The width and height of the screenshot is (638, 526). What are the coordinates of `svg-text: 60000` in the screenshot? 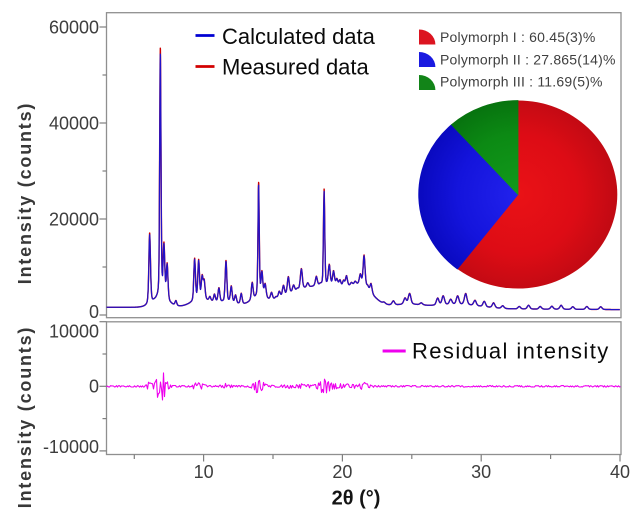 It's located at (74, 27).